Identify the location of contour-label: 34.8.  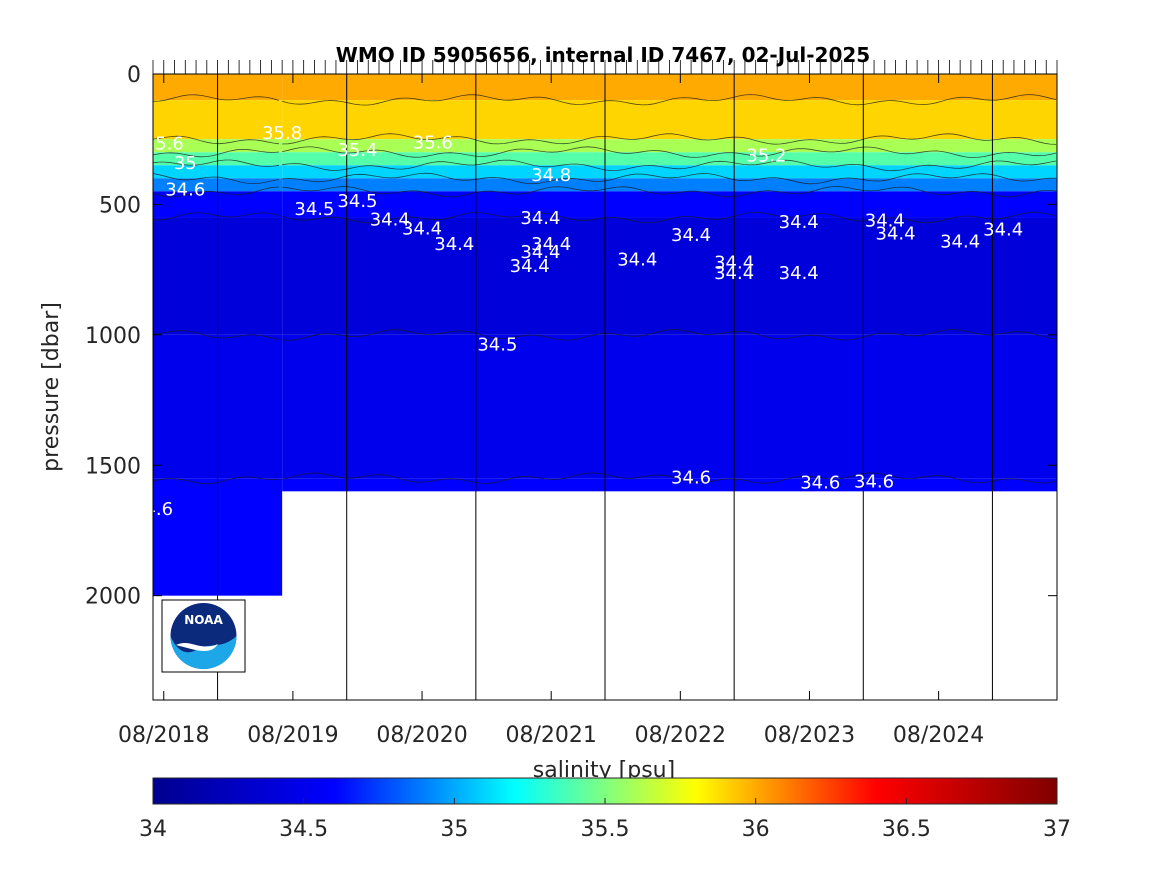
(551, 175).